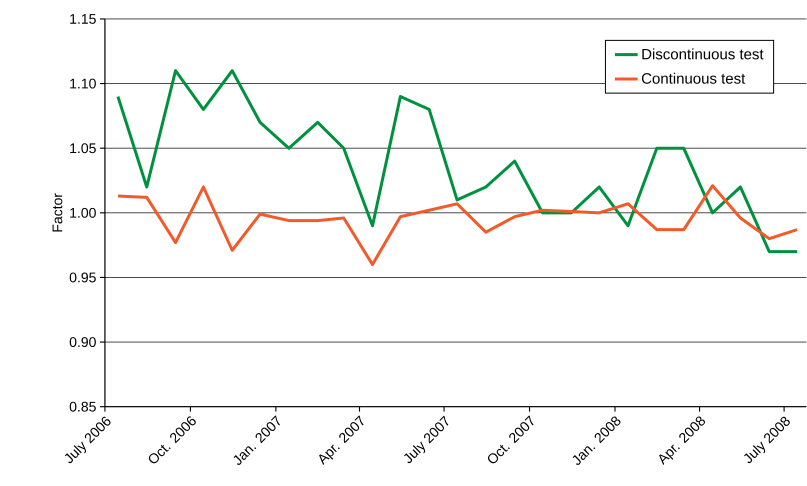  What do you see at coordinates (694, 78) in the screenshot?
I see `legend-label: Continuous test` at bounding box center [694, 78].